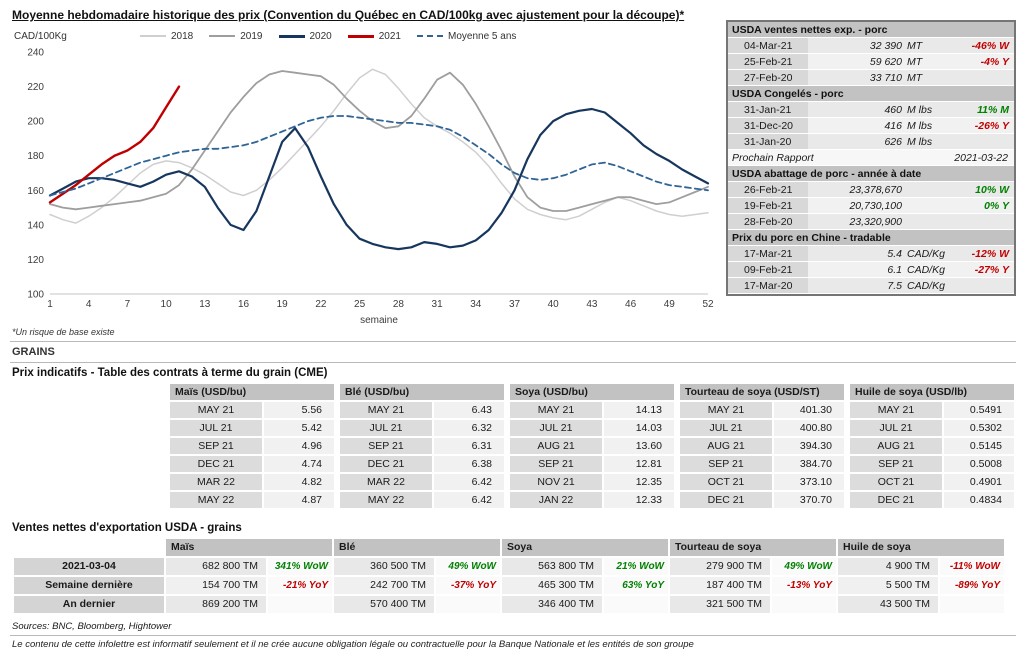  What do you see at coordinates (482, 36) in the screenshot?
I see `legend-label-moyenne-5-ans: Moyenne 5 ans` at bounding box center [482, 36].